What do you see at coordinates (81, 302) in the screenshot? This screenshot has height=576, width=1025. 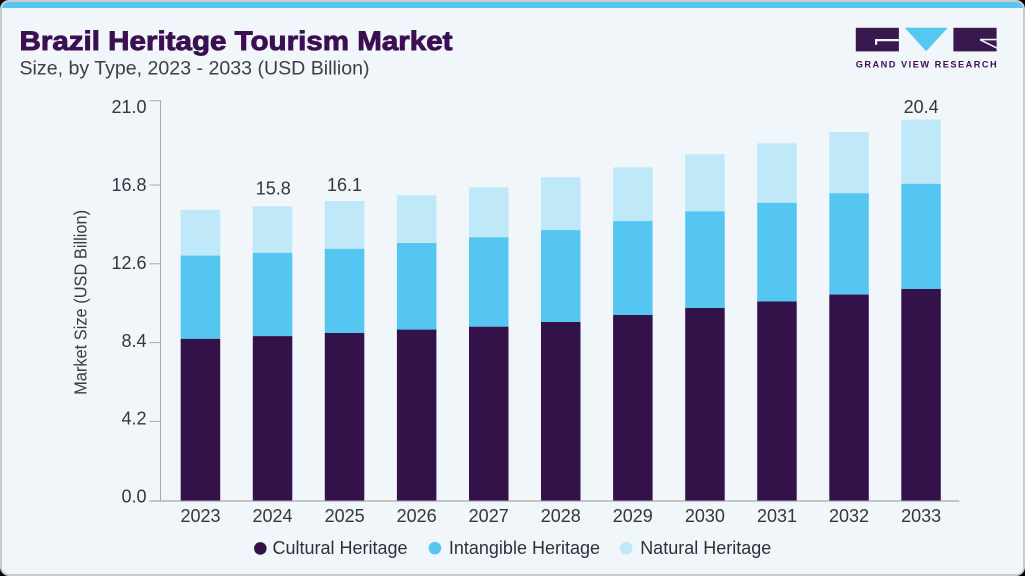 I see `svg-text: Market Size (USD Billion)` at bounding box center [81, 302].